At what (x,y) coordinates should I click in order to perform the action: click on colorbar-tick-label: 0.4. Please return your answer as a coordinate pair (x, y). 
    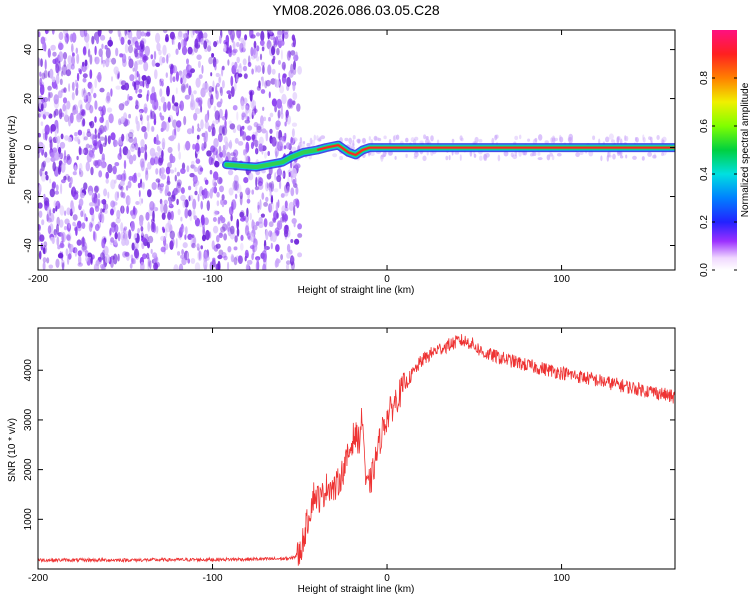
    Looking at the image, I should click on (704, 174).